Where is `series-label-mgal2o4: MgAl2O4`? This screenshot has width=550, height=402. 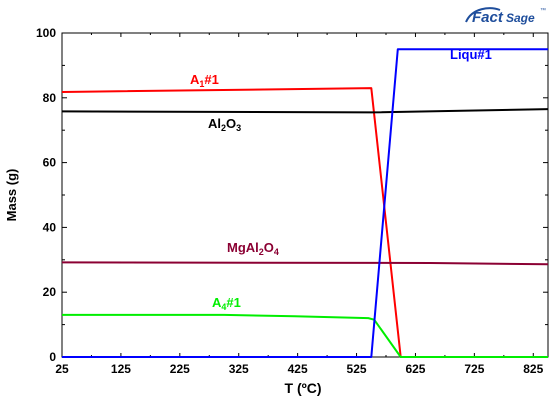 series-label-mgal2o4: MgAl2O4 is located at coordinates (253, 248).